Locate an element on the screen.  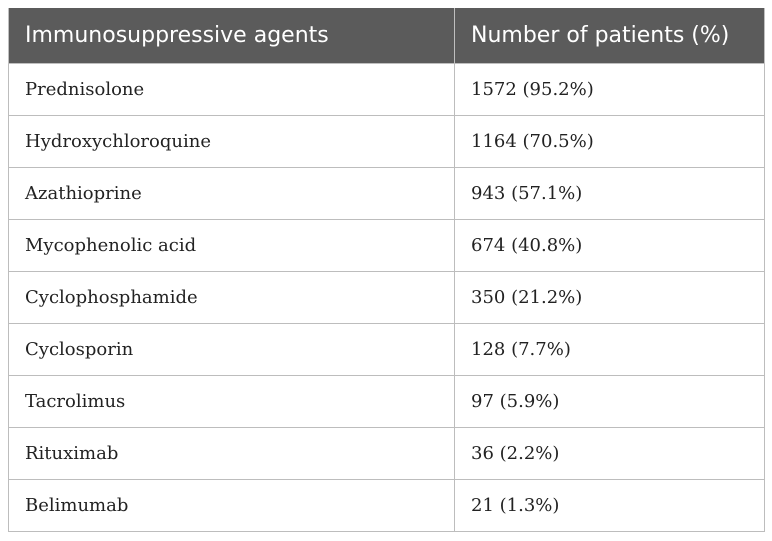
patient-count: 1164 (70.5%) is located at coordinates (609, 141).